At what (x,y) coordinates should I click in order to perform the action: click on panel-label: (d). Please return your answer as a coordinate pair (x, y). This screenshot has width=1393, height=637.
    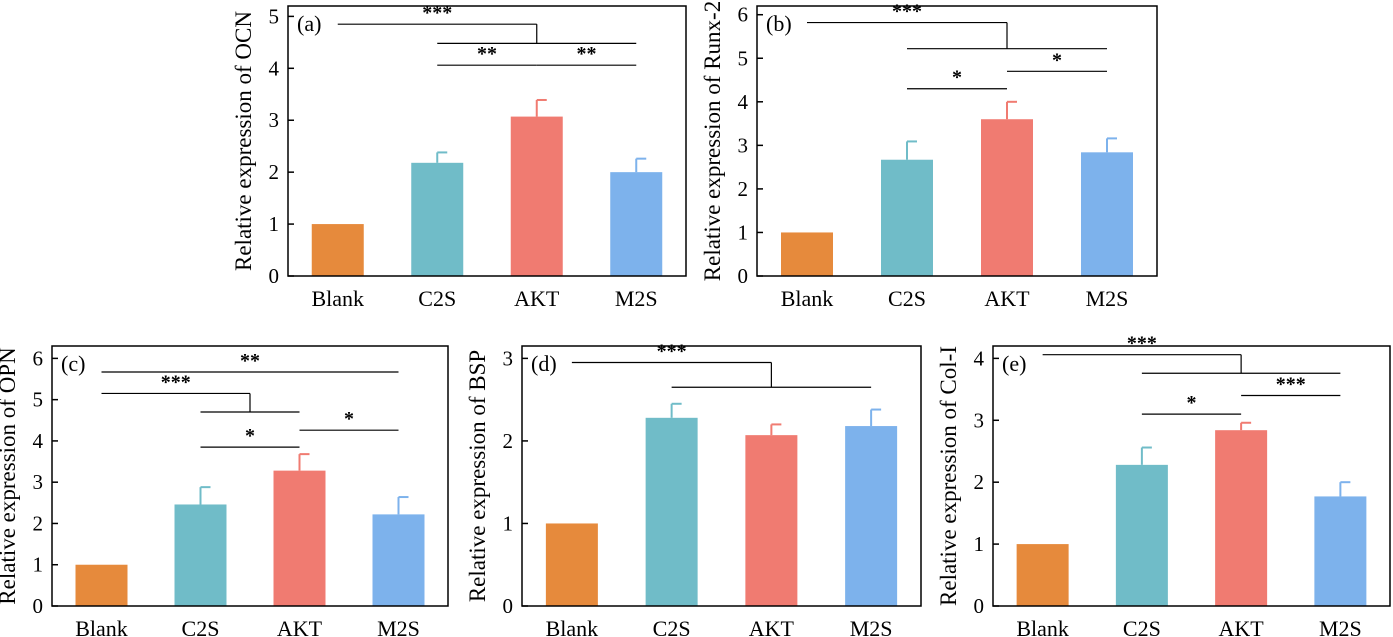
    Looking at the image, I should click on (544, 363).